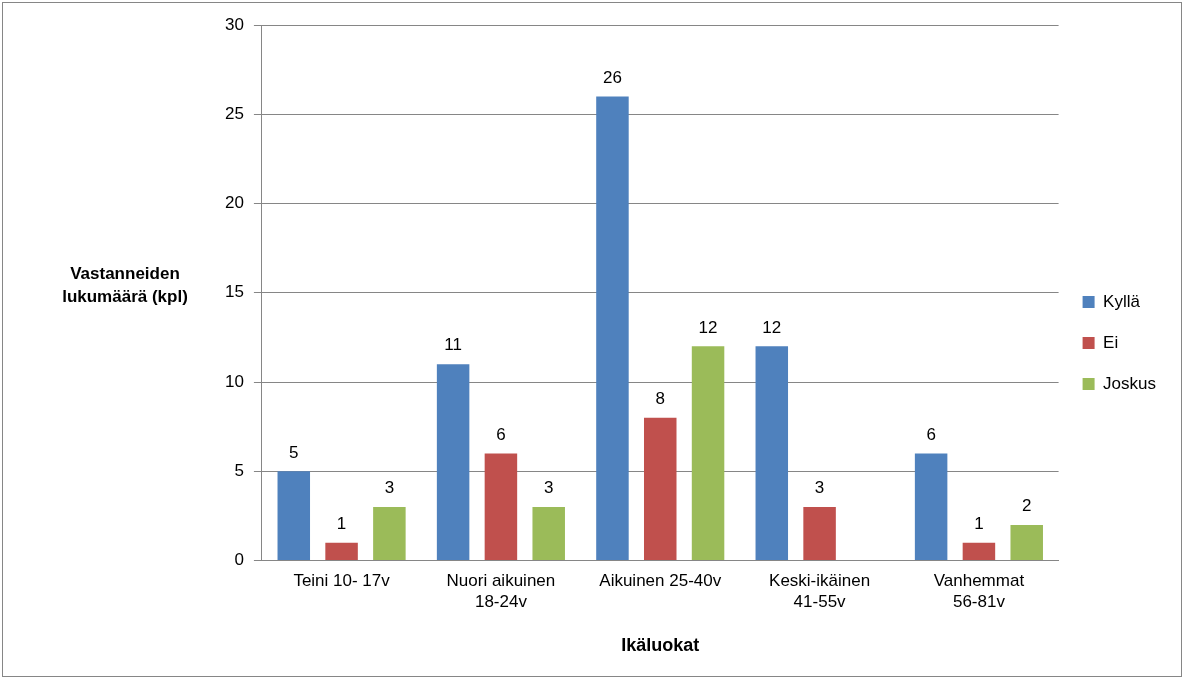  I want to click on legend-label: Ei, so click(1111, 342).